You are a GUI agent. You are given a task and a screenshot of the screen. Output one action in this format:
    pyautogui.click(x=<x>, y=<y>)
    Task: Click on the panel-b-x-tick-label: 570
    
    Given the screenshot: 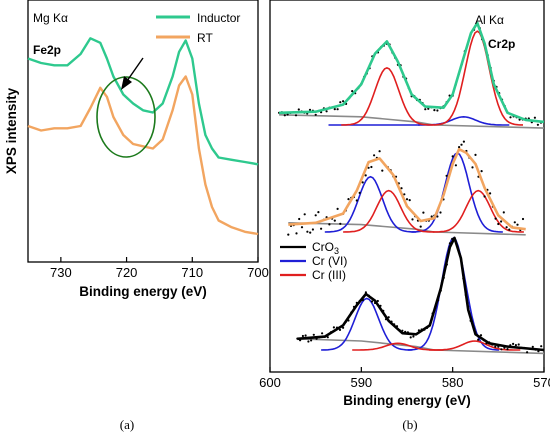 What is the action you would take?
    pyautogui.click(x=541, y=382)
    